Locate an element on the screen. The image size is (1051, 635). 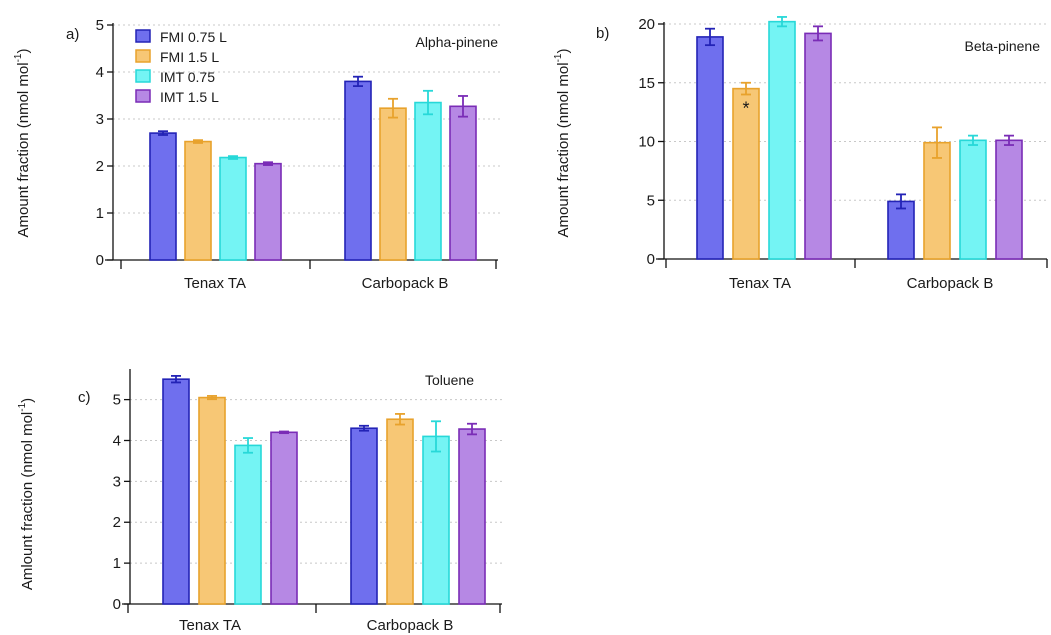
y-axis-label: Amlount fraction (nmol mol-1) is located at coordinates (26, 494).